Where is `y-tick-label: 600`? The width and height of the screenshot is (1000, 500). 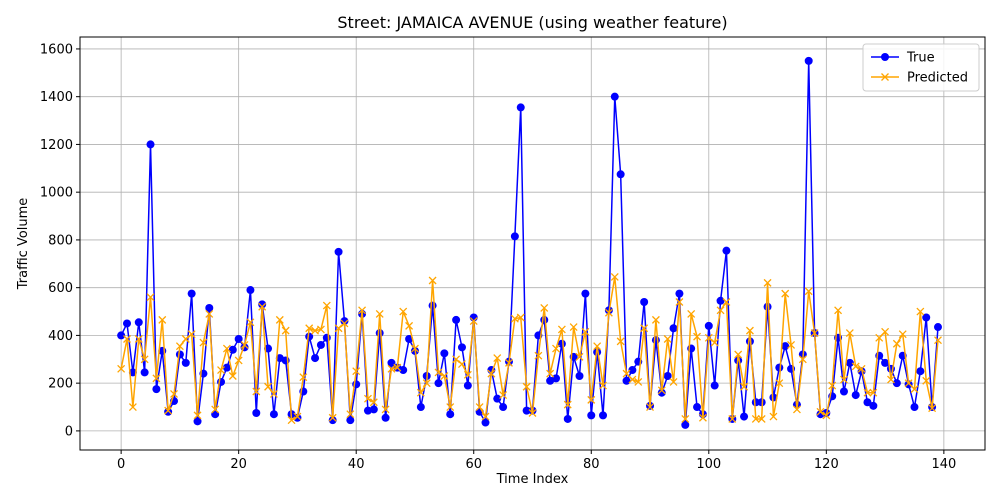
y-tick-label: 600 is located at coordinates (60, 288).